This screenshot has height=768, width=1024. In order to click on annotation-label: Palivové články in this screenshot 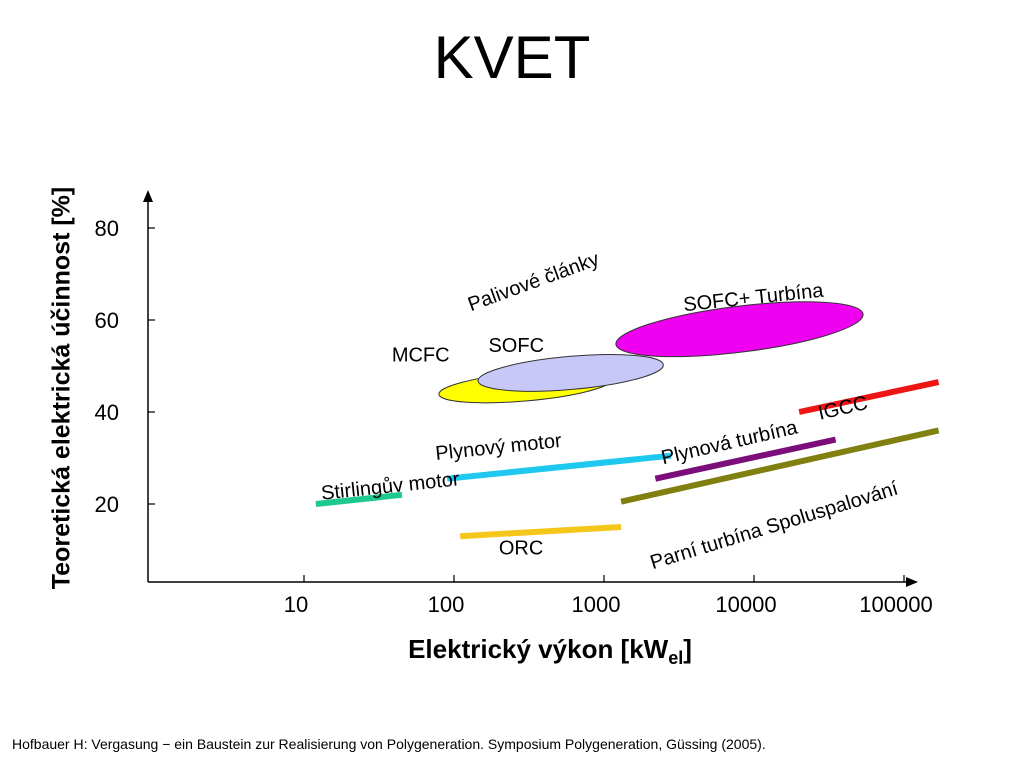, I will do `click(533, 282)`.